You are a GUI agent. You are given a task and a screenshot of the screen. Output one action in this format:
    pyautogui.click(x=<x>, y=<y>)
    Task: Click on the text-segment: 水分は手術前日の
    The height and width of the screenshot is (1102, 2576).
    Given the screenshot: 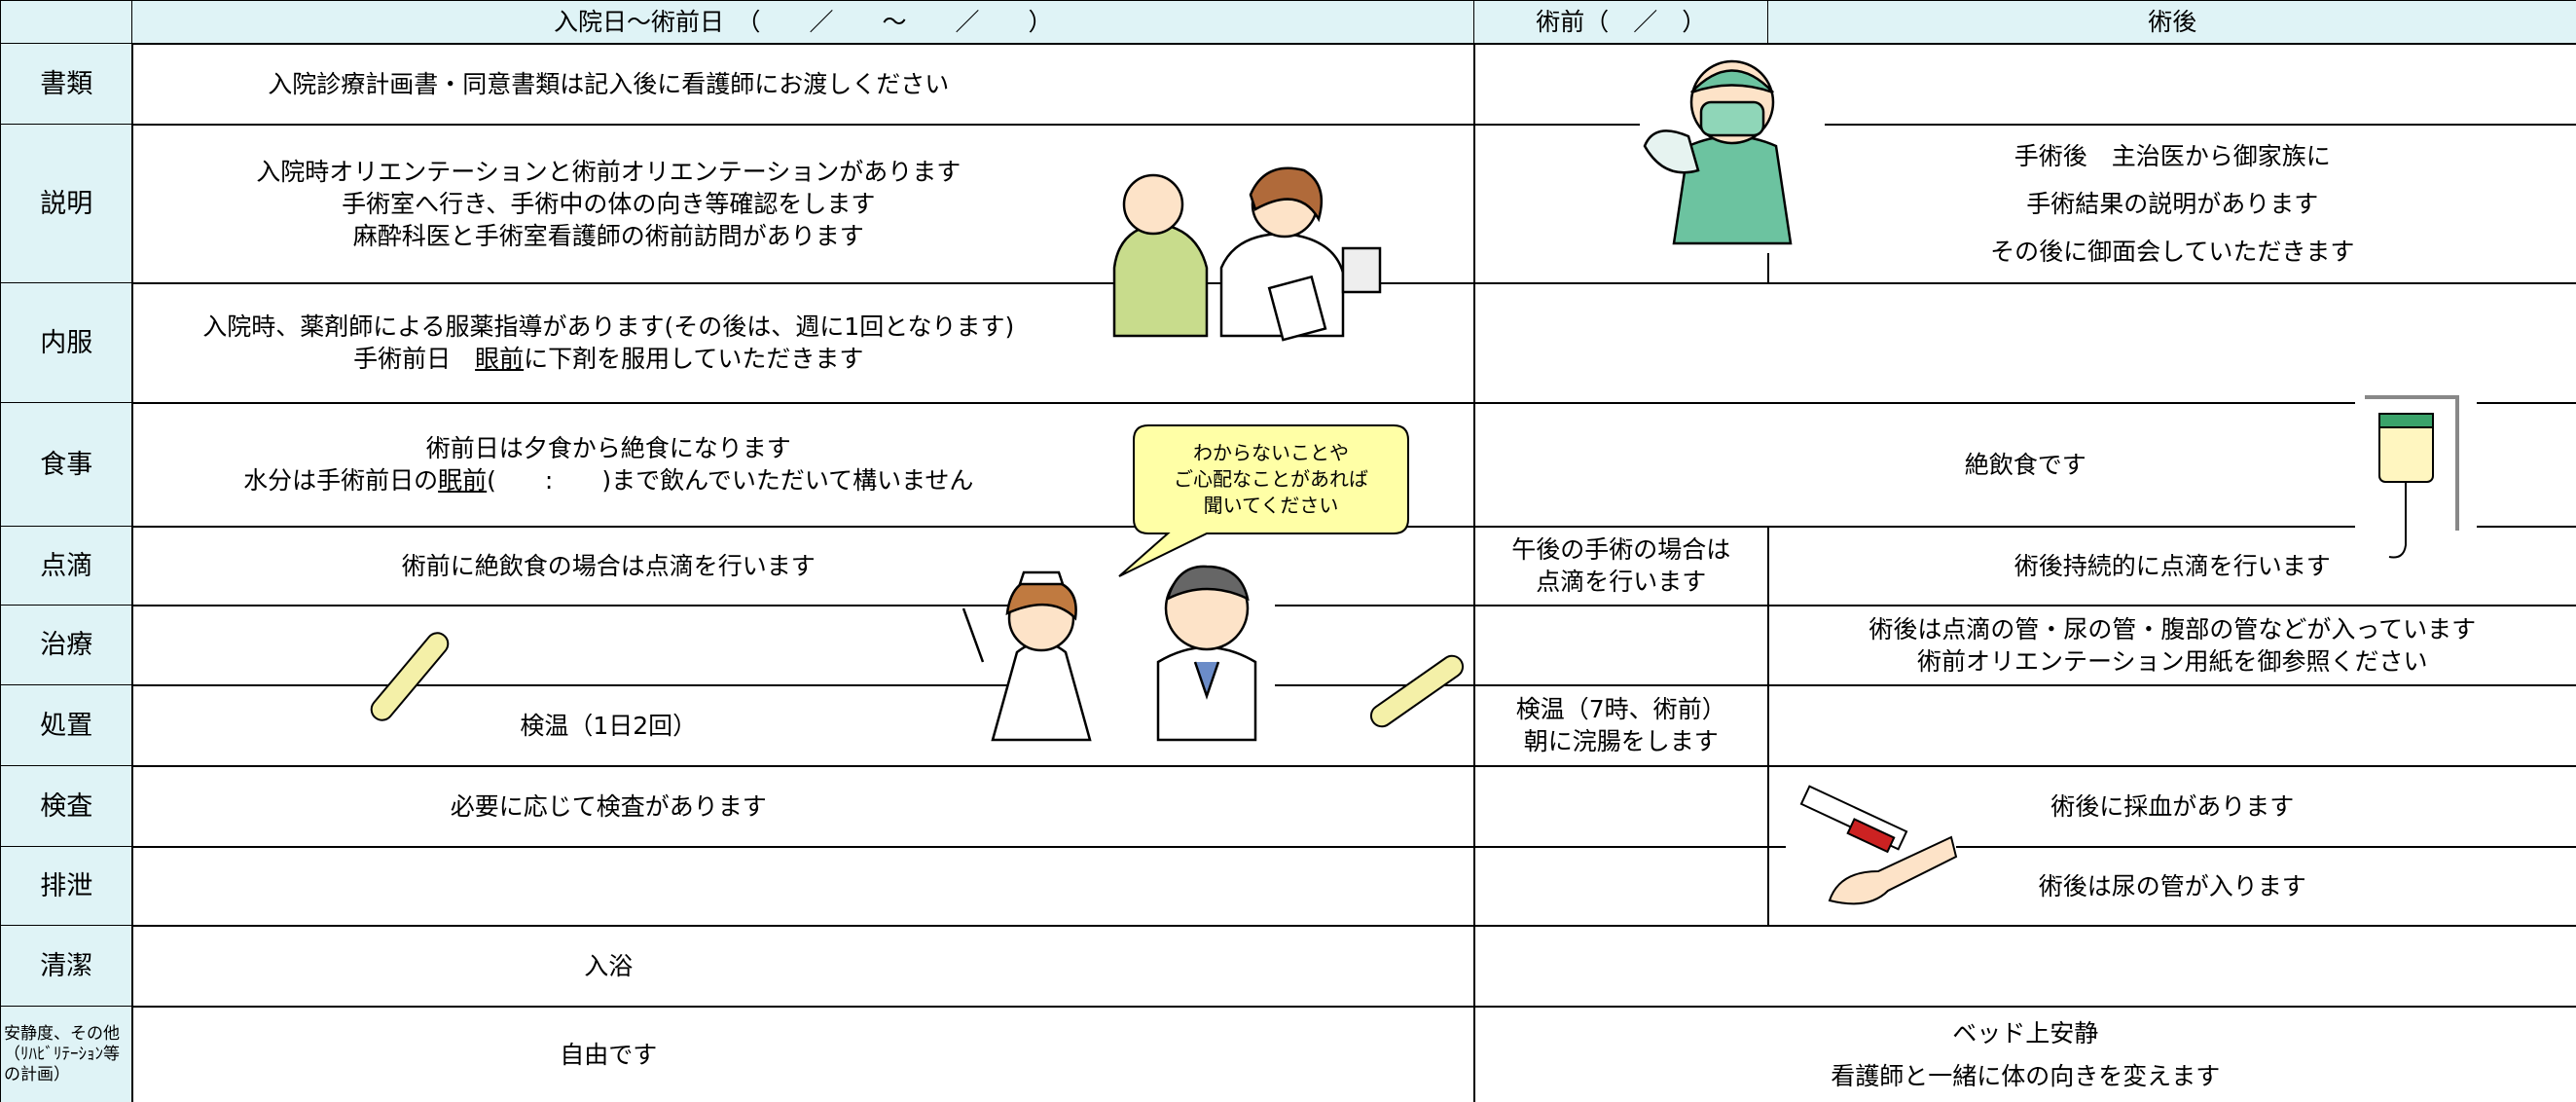 What is the action you would take?
    pyautogui.click(x=341, y=481)
    